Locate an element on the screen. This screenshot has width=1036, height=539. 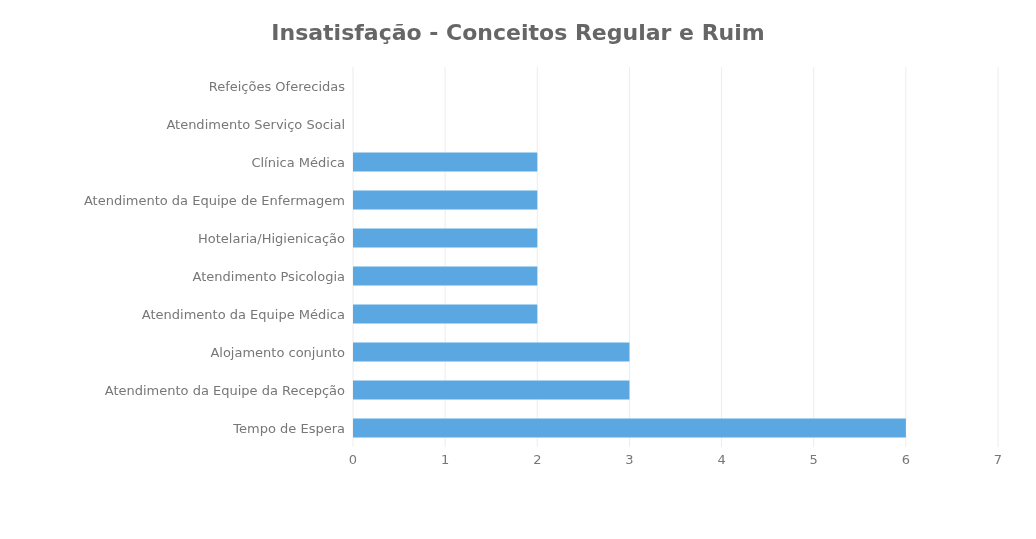
y-tick-label: Atendimento Serviço Social is located at coordinates (255, 124).